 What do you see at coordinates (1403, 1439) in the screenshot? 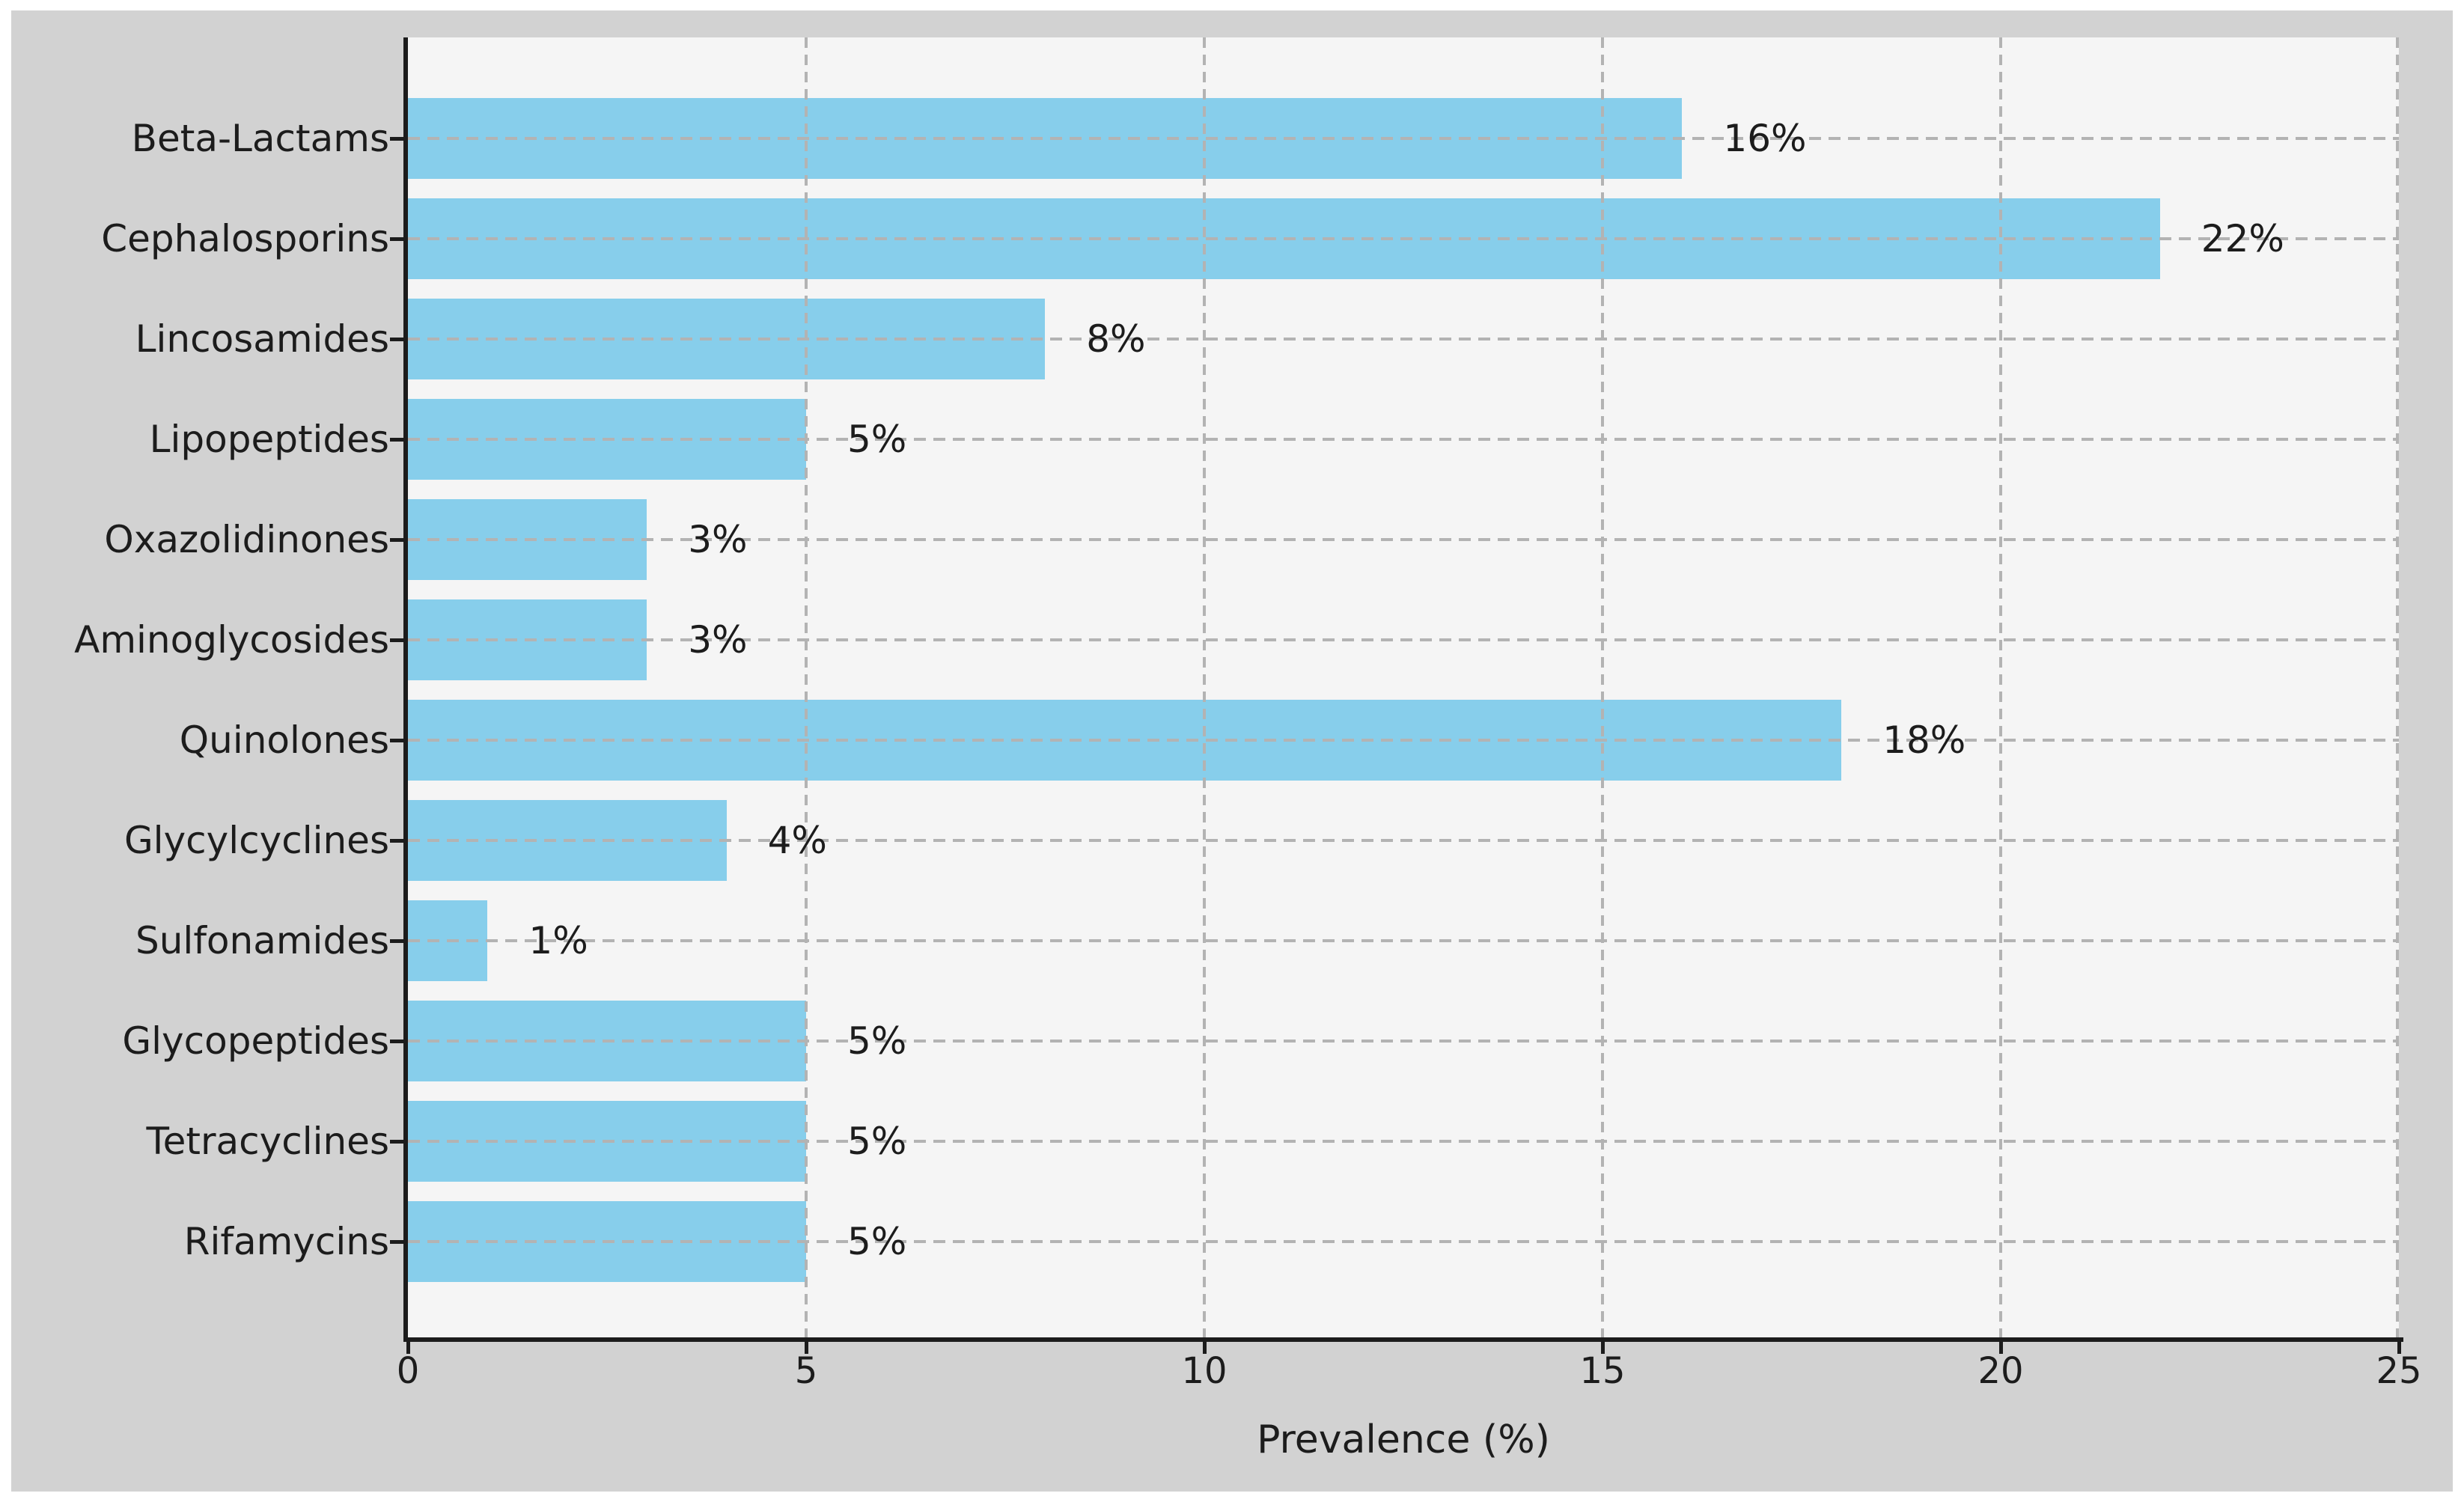
I see `x-axis-title: Prevalence (%)` at bounding box center [1403, 1439].